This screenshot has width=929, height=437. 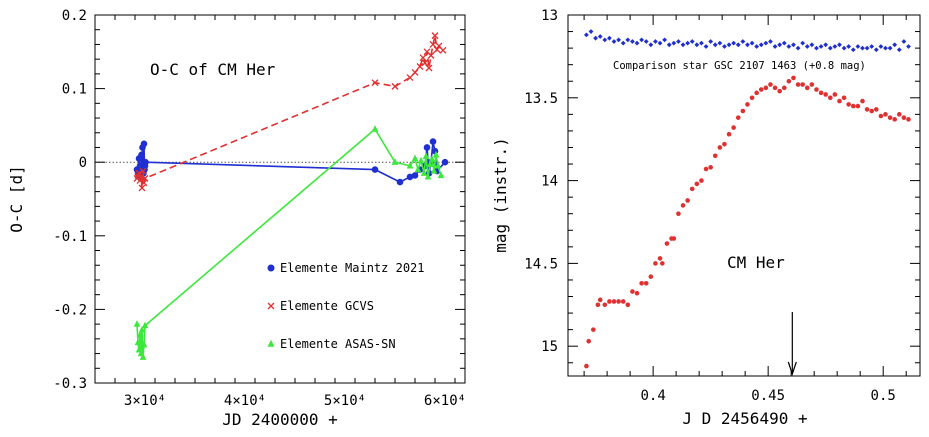 I want to click on right-chart-title: CM Her, so click(x=756, y=262).